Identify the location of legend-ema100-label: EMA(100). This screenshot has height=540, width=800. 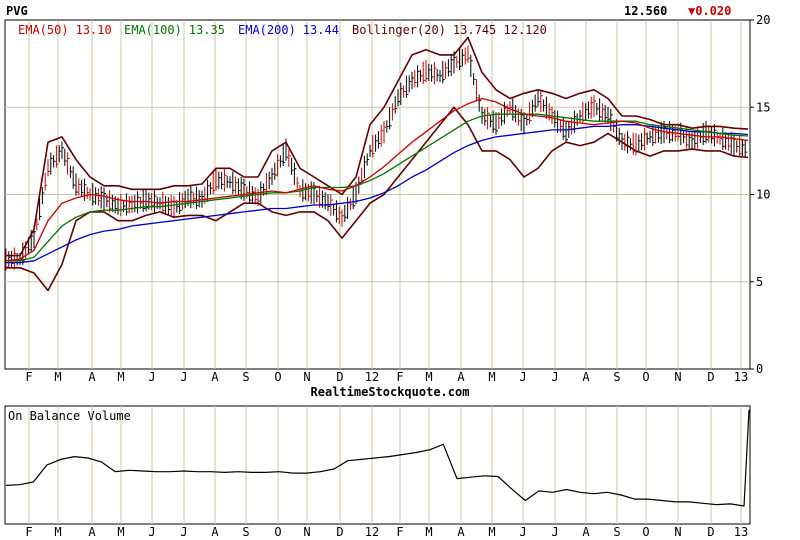
(153, 30).